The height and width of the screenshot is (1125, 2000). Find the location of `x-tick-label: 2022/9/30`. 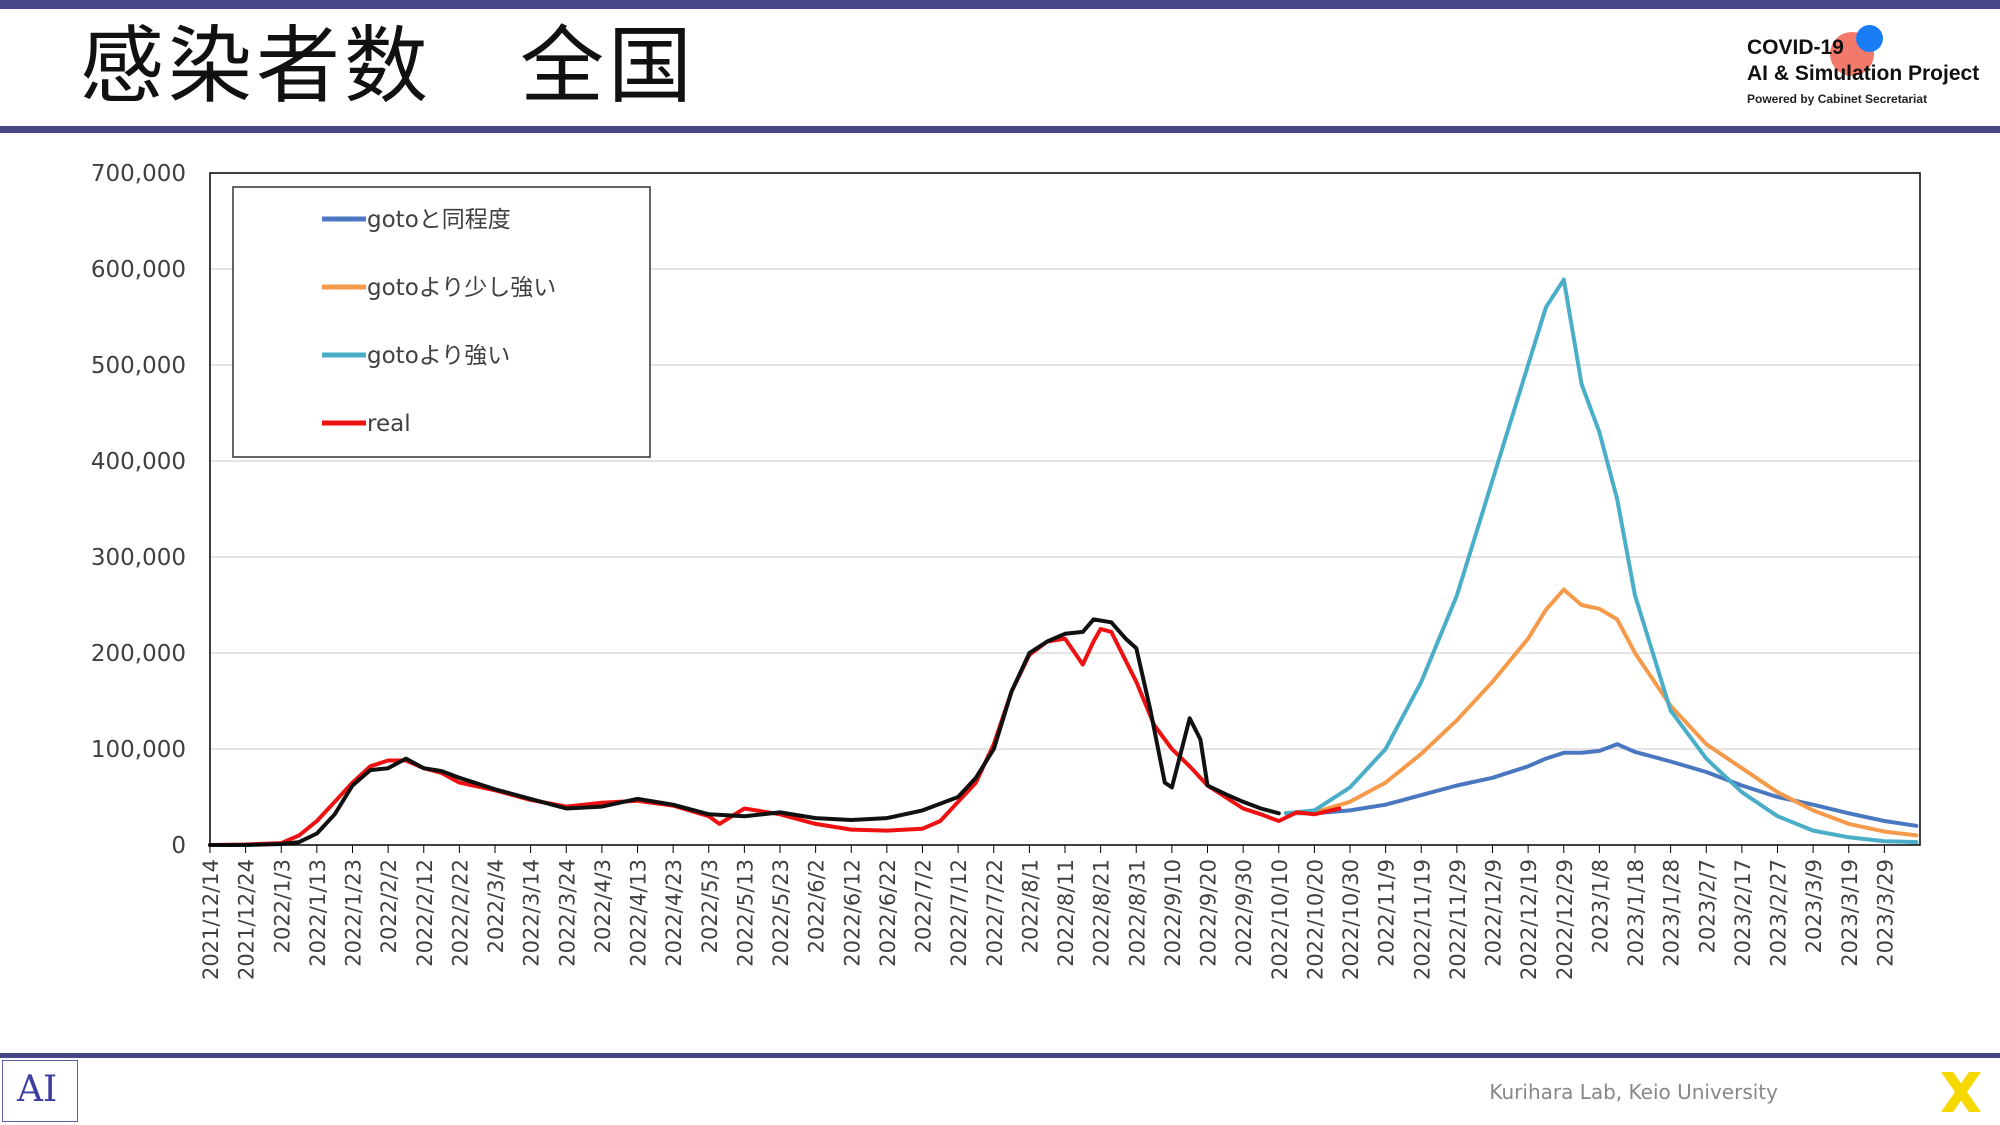

x-tick-label: 2022/9/30 is located at coordinates (1244, 913).